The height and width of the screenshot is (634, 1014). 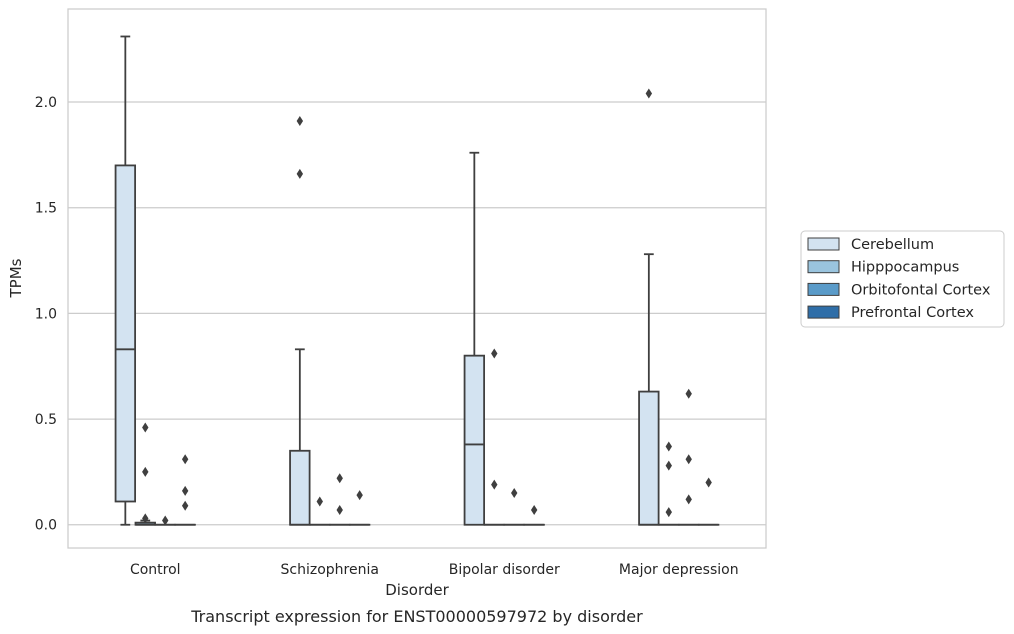 What do you see at coordinates (16, 278) in the screenshot?
I see `y-axis-label: TPMs` at bounding box center [16, 278].